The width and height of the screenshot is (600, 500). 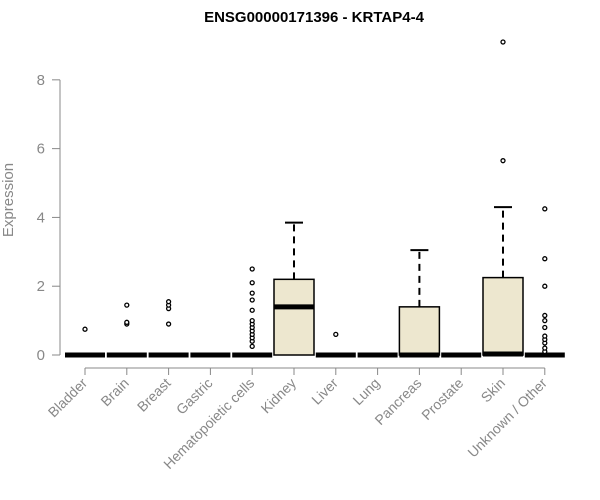 I want to click on y-tick-label: 0, so click(x=41, y=355).